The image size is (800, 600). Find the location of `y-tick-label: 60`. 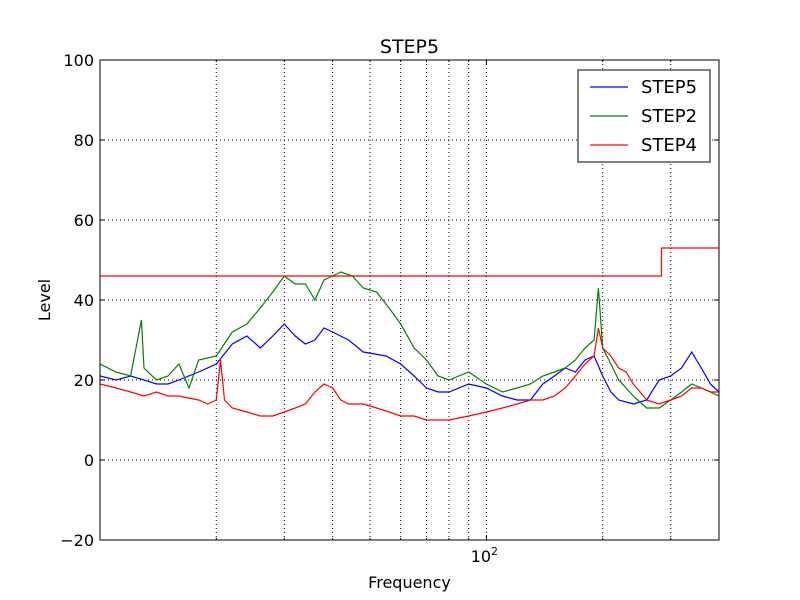

y-tick-label: 60 is located at coordinates (84, 220).